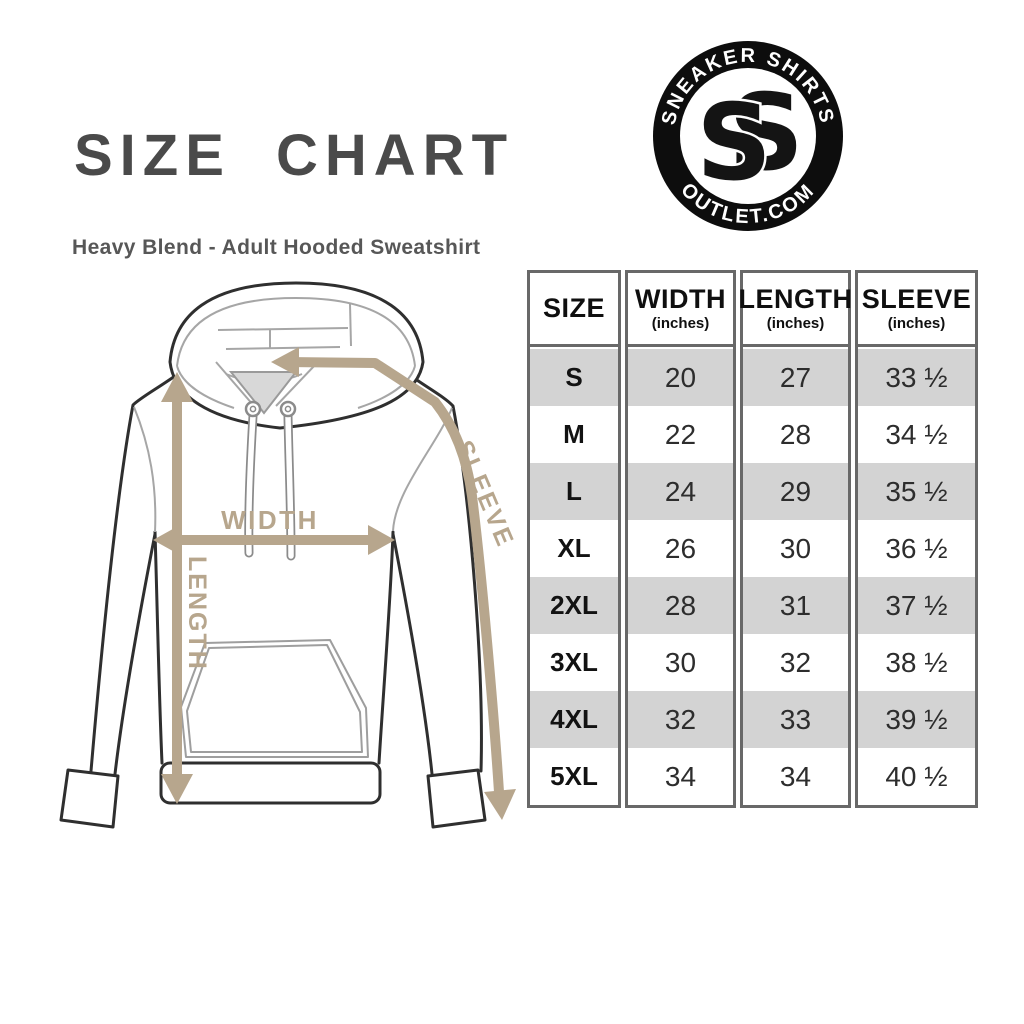  What do you see at coordinates (795, 299) in the screenshot?
I see `length-header-label: LENGTH` at bounding box center [795, 299].